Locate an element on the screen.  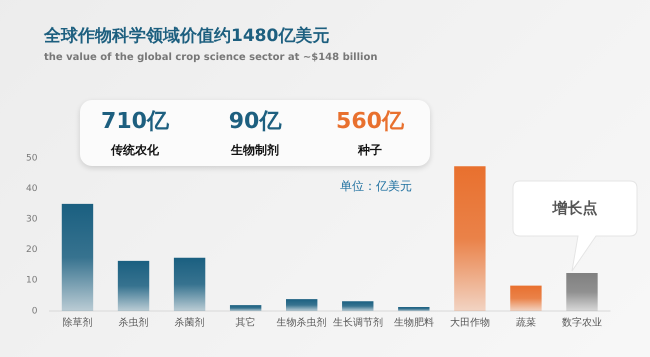
x-tick-label: 大田作物 is located at coordinates (470, 322).